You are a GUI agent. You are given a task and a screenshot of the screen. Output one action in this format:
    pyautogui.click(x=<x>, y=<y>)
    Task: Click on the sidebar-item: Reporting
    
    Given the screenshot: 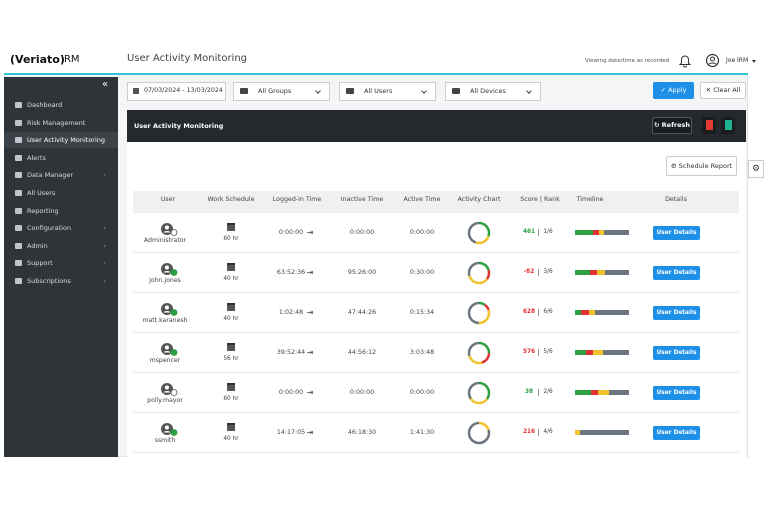 What is the action you would take?
    pyautogui.click(x=61, y=211)
    